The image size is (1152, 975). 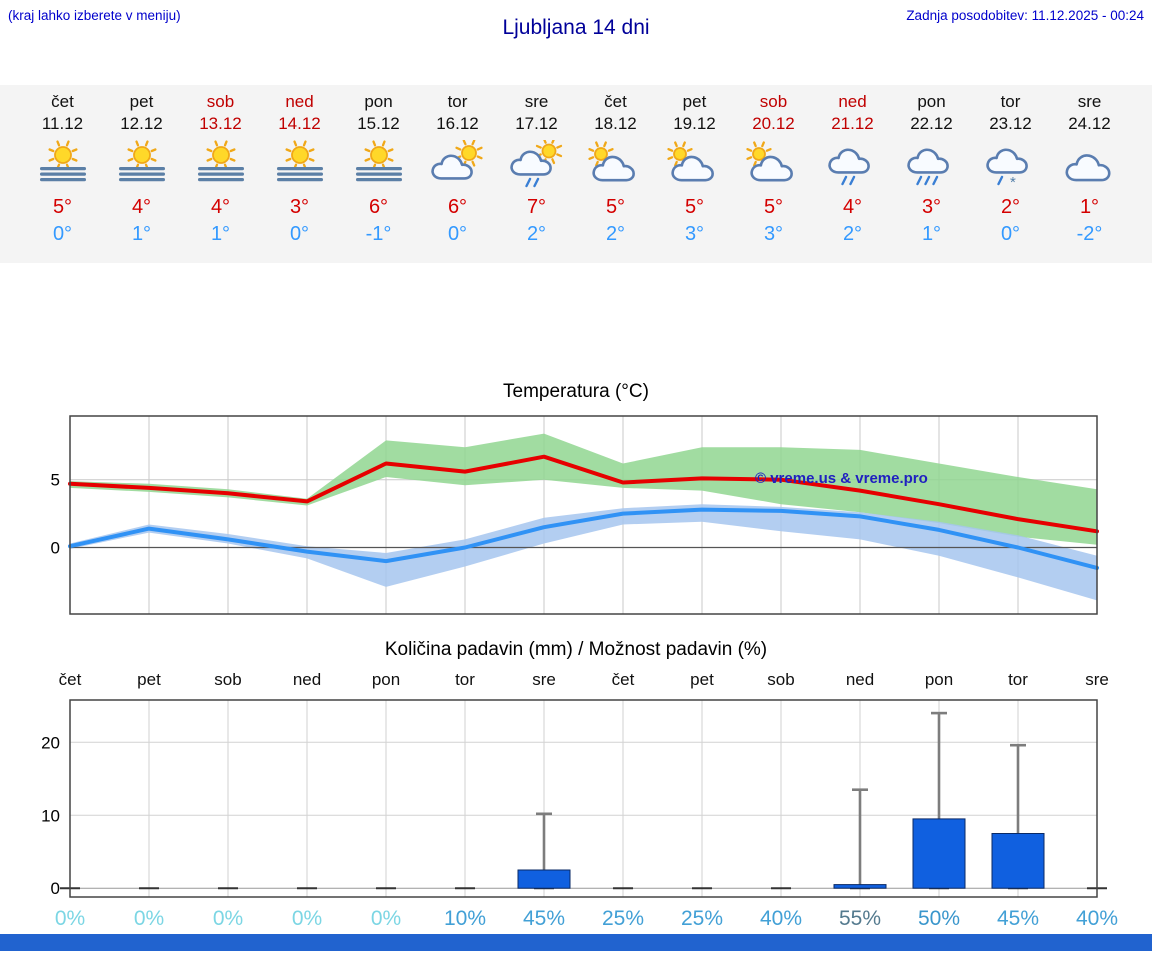 What do you see at coordinates (1089, 123) in the screenshot?
I see `day-date: 24.12` at bounding box center [1089, 123].